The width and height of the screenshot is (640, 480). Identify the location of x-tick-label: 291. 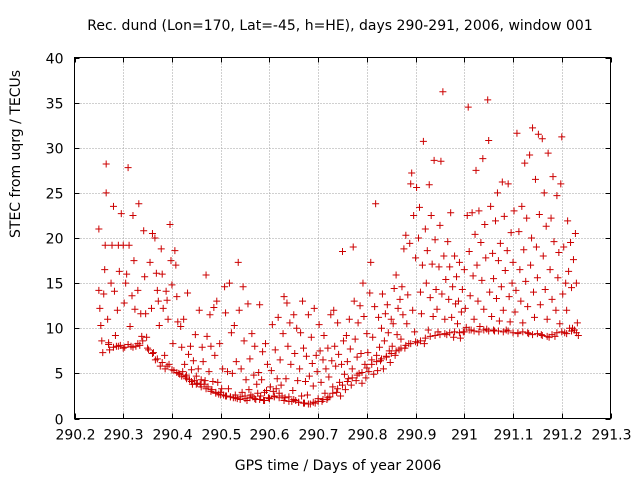
(464, 436).